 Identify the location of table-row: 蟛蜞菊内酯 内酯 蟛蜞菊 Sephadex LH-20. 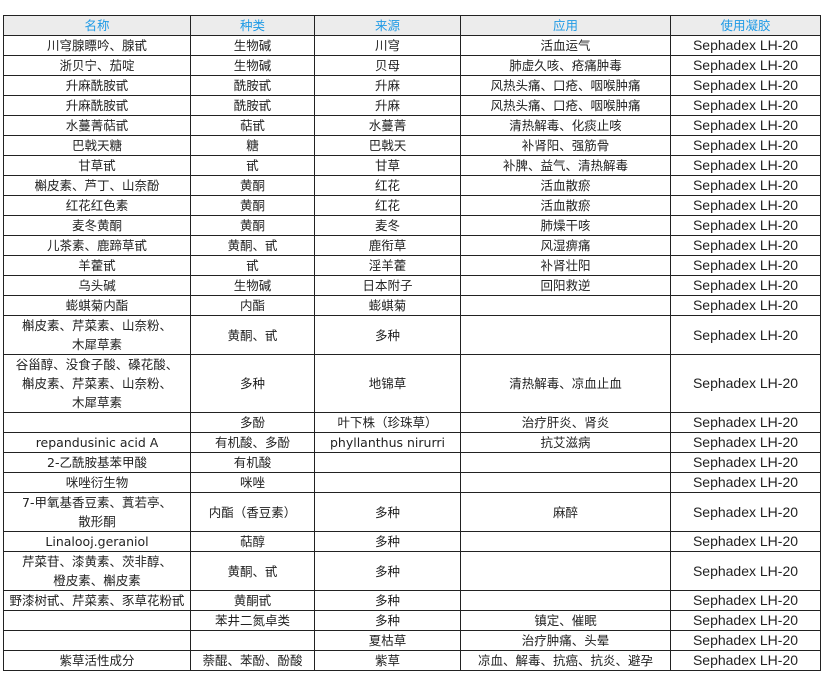
(412, 305).